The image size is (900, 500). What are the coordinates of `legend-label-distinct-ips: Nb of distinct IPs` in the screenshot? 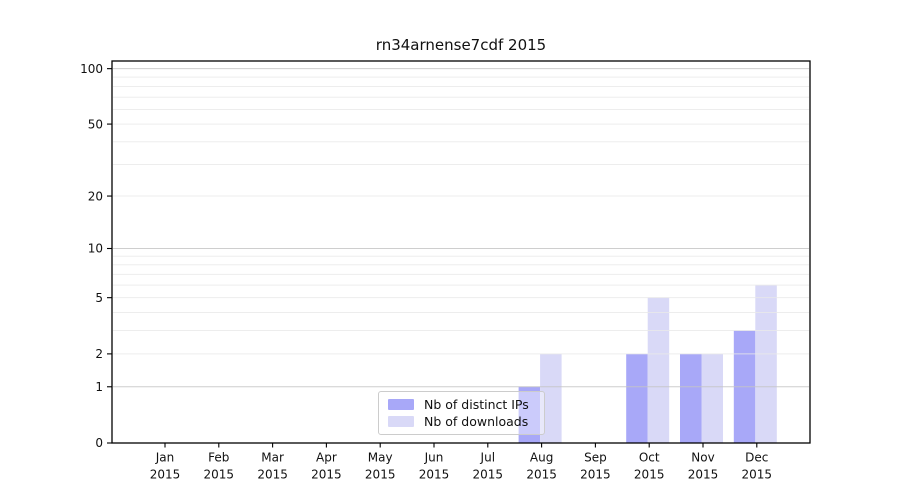 It's located at (476, 404).